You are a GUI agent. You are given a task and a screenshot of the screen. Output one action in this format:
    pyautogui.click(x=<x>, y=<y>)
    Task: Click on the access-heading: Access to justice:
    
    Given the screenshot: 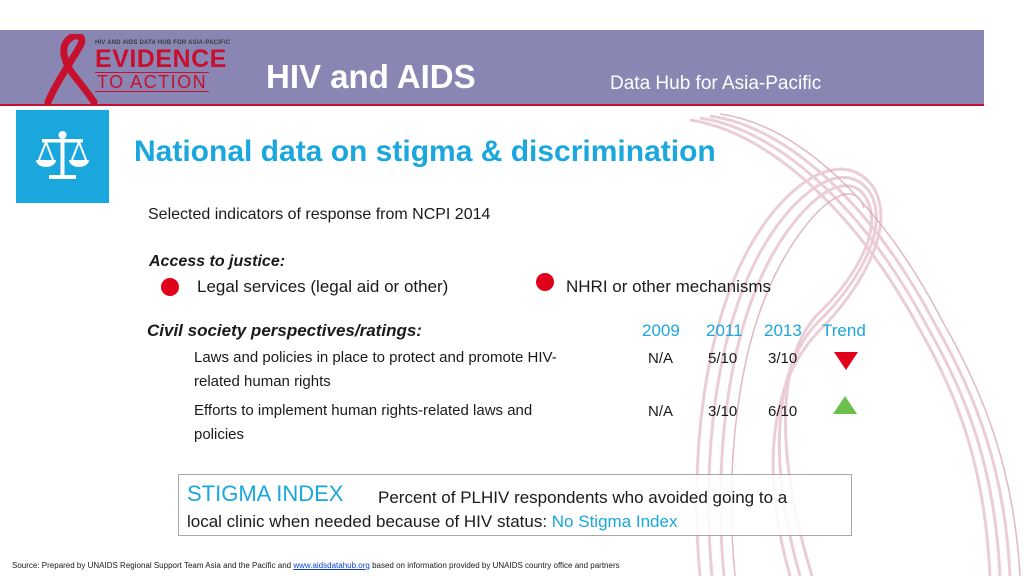 What is the action you would take?
    pyautogui.click(x=217, y=261)
    